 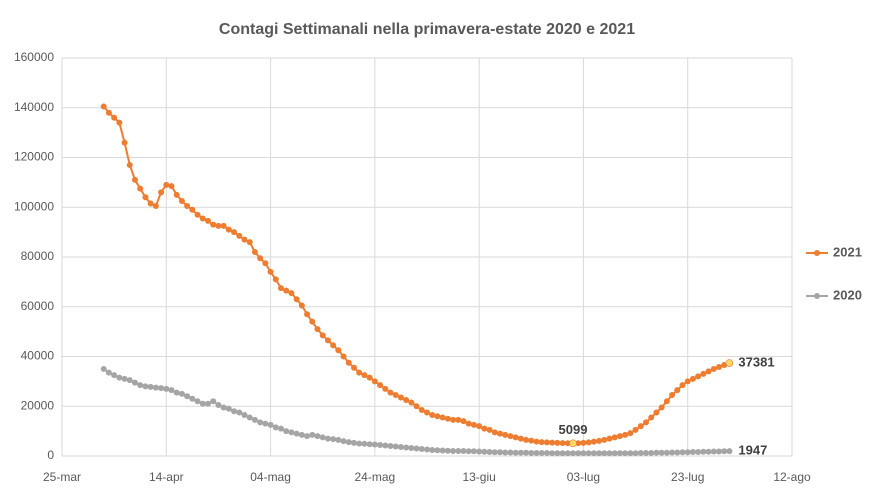 I want to click on y-tick-label: 160000, so click(x=34, y=57).